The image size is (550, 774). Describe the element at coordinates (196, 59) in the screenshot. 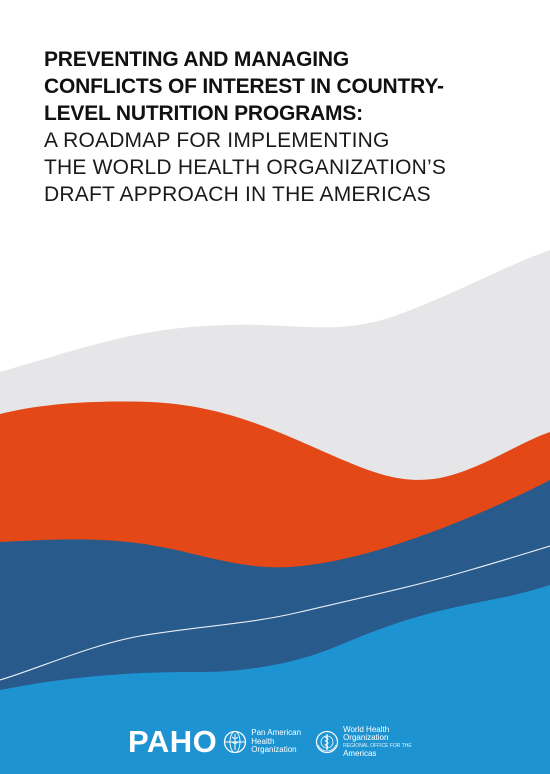

I see `title-bold-line: PREVENTING AND MANAGING` at that location.